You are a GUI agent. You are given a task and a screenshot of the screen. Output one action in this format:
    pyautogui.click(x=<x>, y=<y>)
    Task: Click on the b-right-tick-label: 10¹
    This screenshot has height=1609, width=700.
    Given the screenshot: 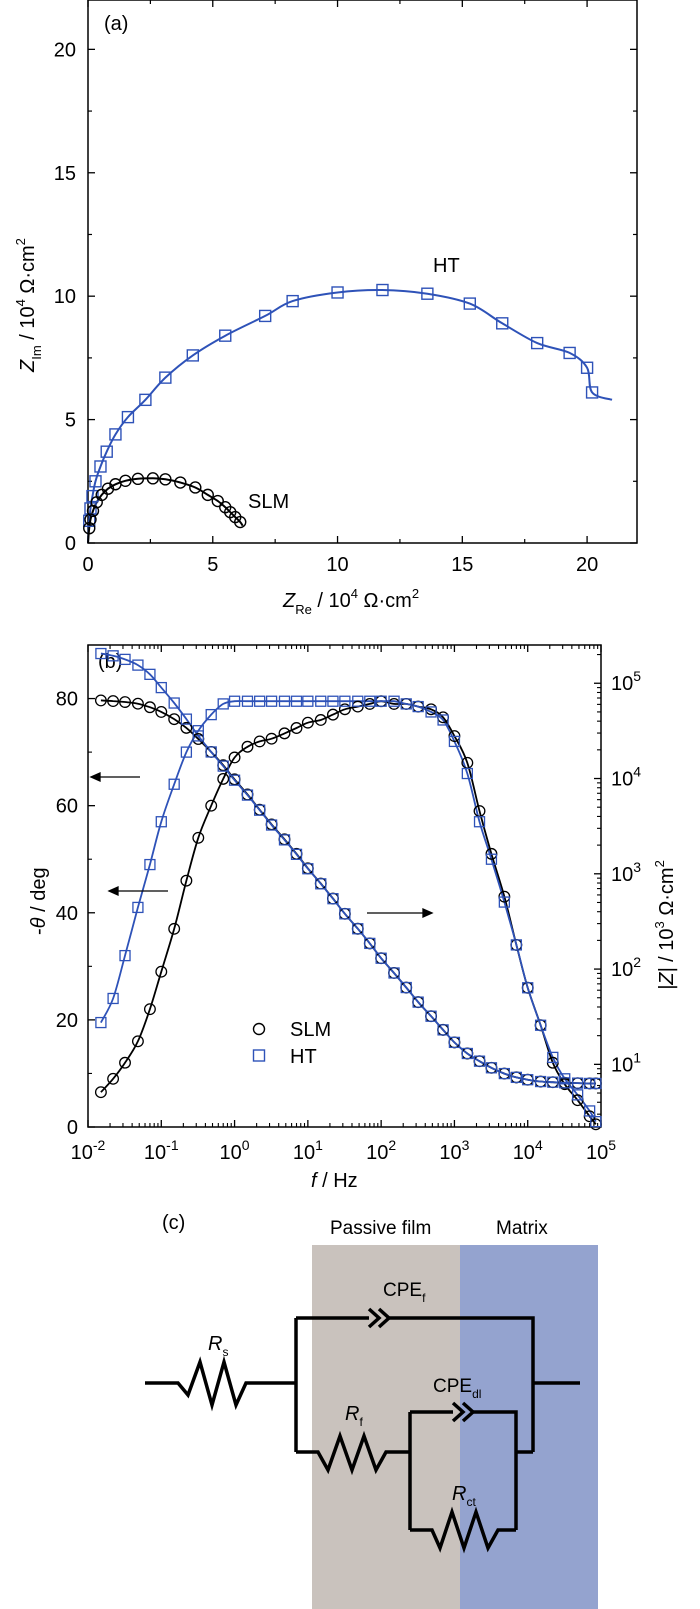 What is the action you would take?
    pyautogui.click(x=626, y=1062)
    